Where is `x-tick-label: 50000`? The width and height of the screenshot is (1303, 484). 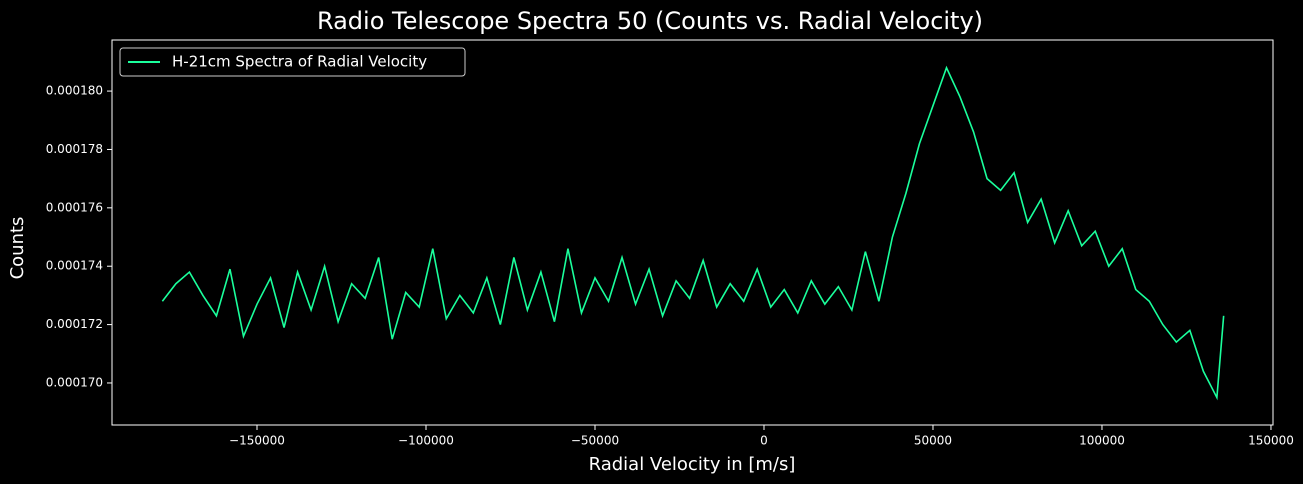
x-tick-label: 50000 is located at coordinates (933, 441).